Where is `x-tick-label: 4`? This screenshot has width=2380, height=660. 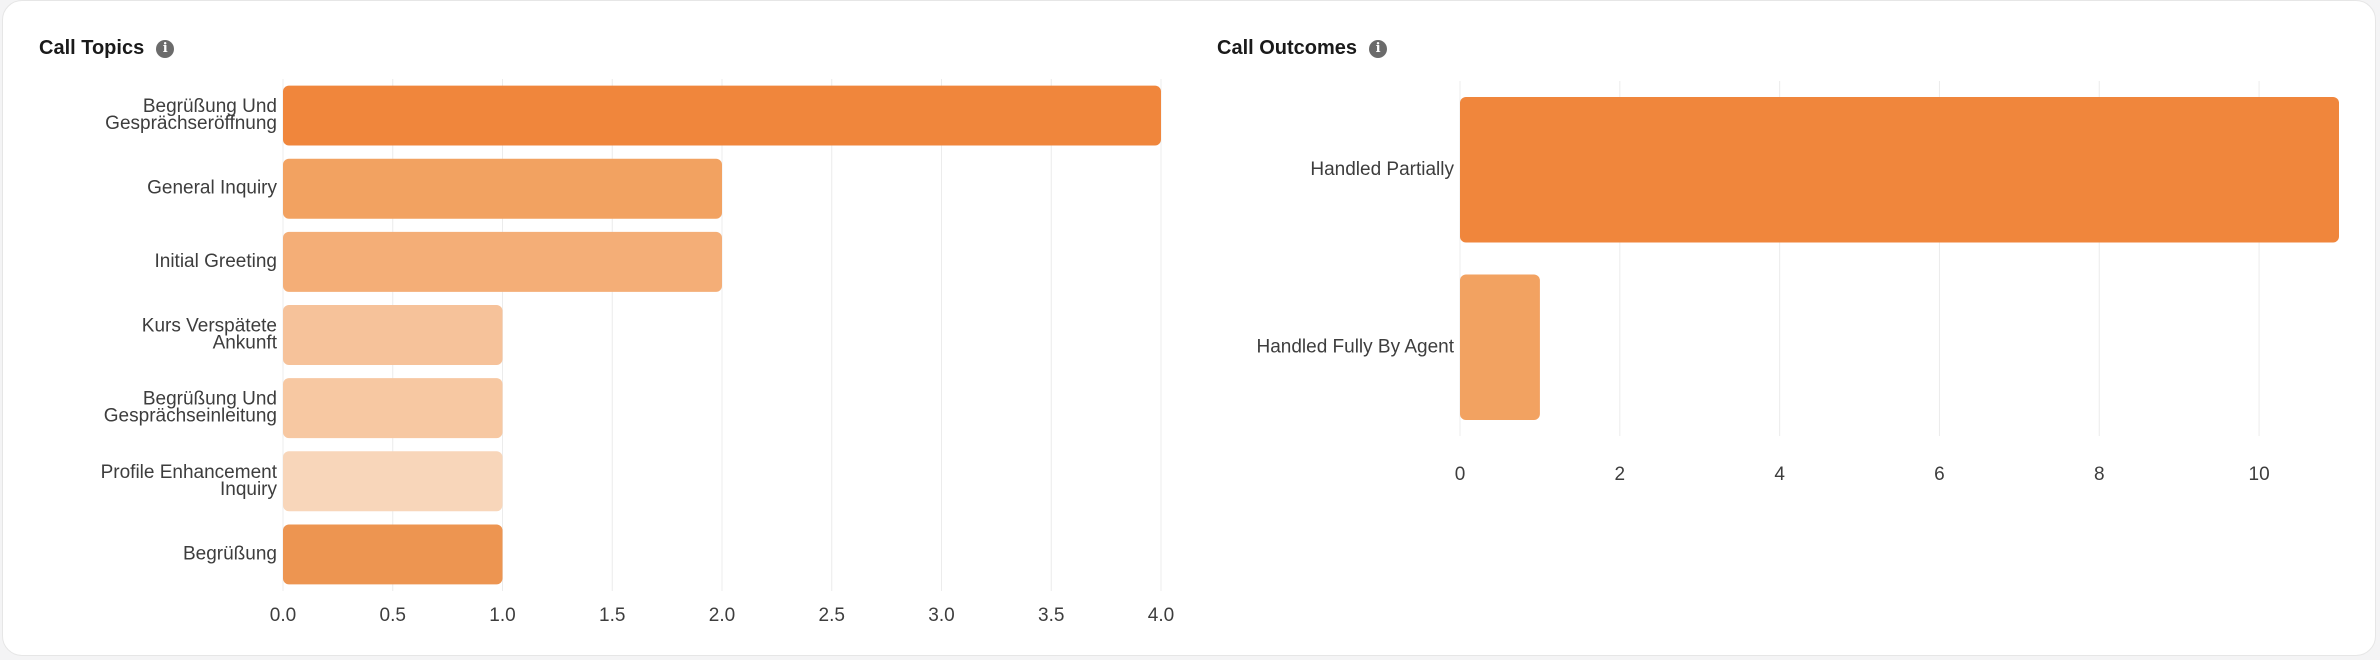
x-tick-label: 4 is located at coordinates (1779, 474).